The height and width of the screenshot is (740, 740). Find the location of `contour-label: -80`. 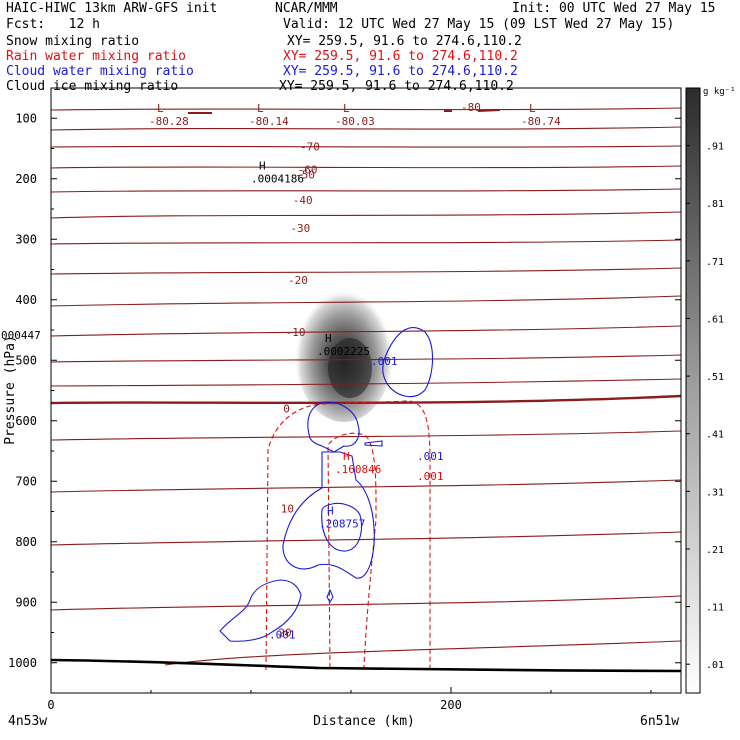

contour-label: -80 is located at coordinates (471, 107).